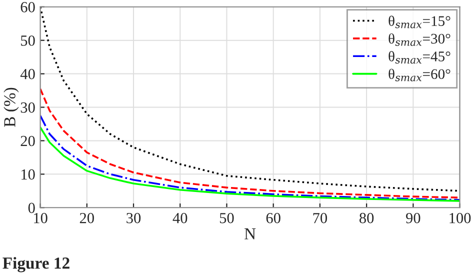 The width and height of the screenshot is (474, 275). Describe the element at coordinates (367, 218) in the screenshot. I see `x-tick-label: 80` at that location.